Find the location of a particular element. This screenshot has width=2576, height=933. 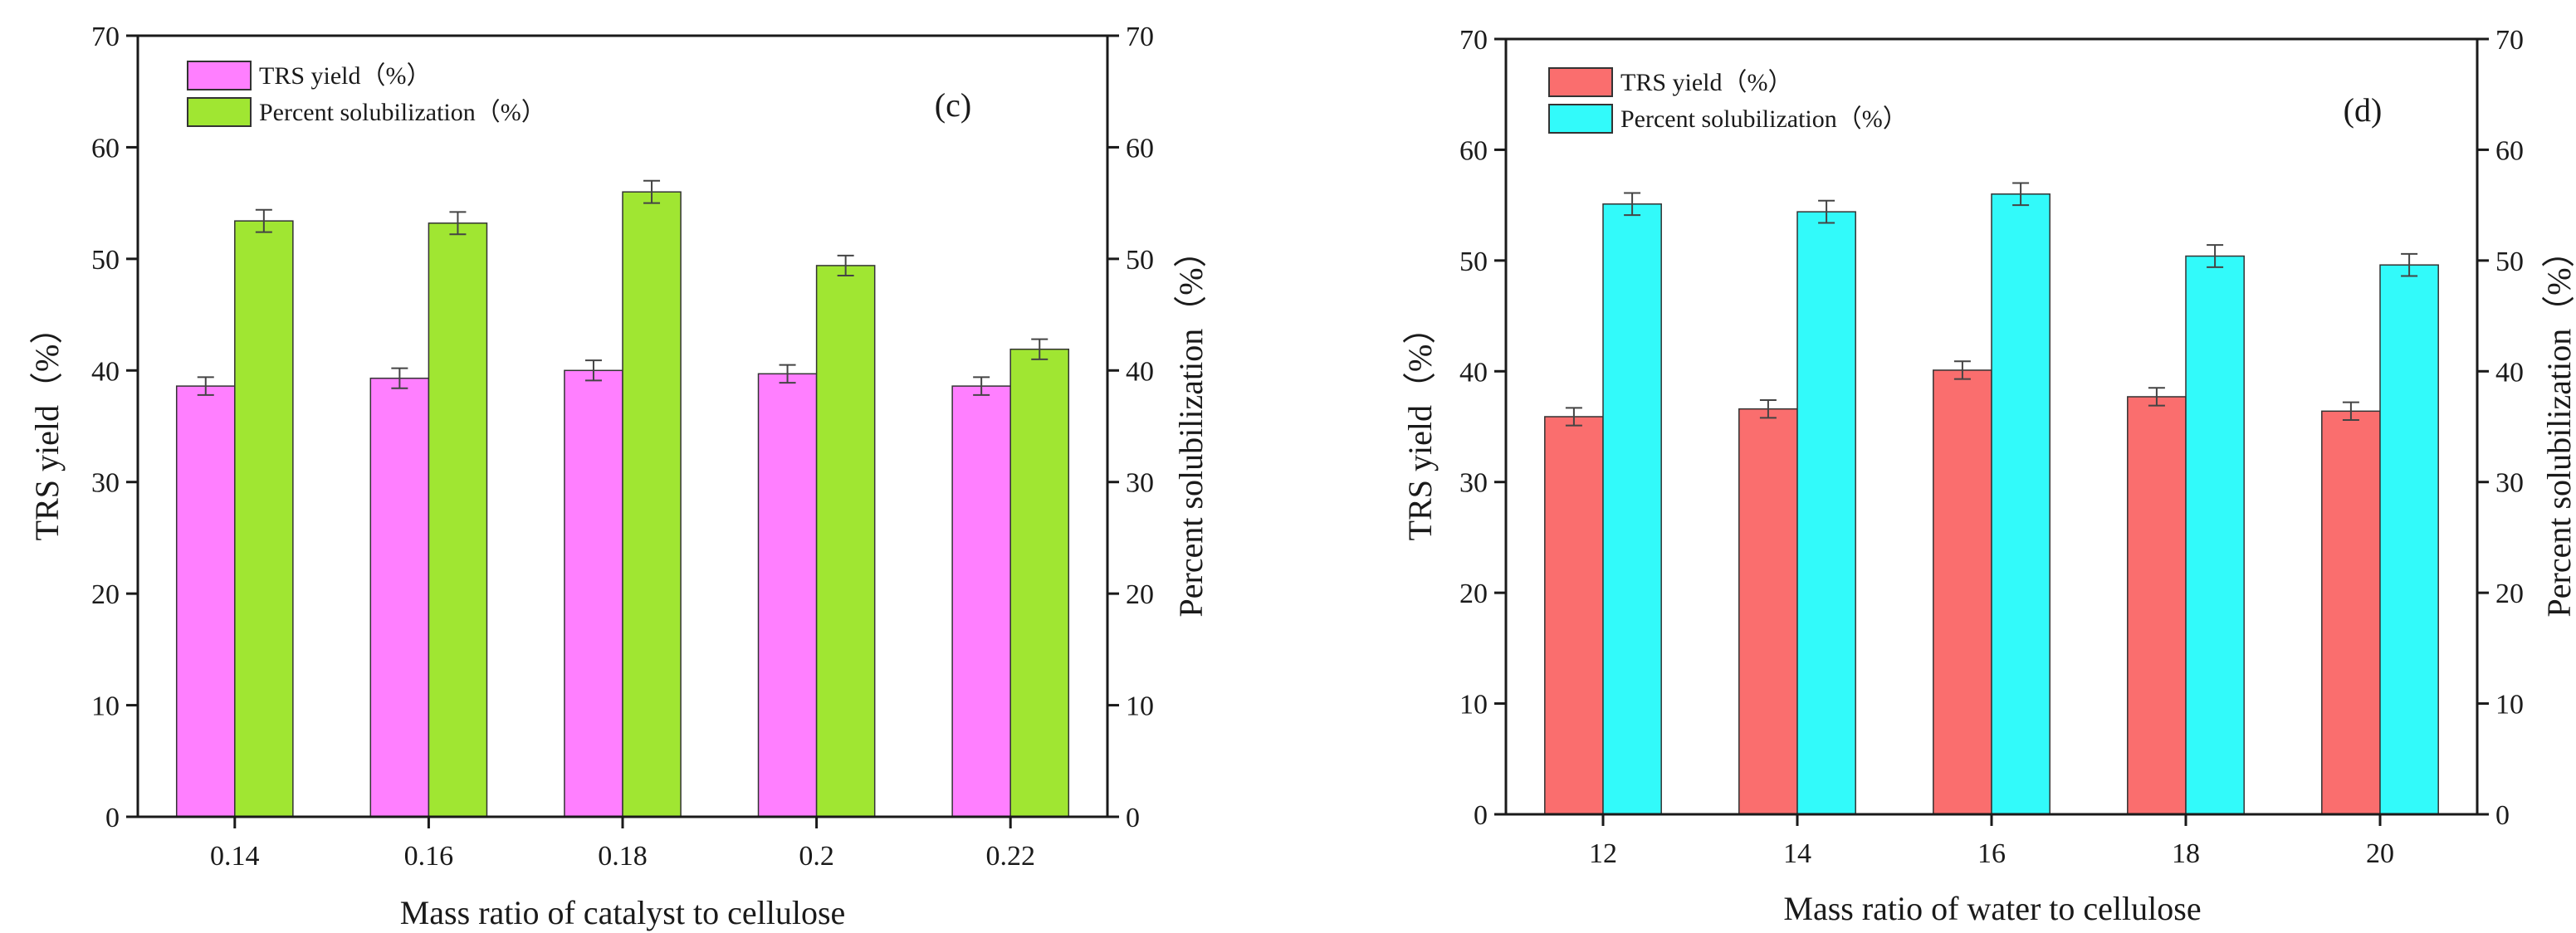

x-tick-label: 0.16 is located at coordinates (429, 857).